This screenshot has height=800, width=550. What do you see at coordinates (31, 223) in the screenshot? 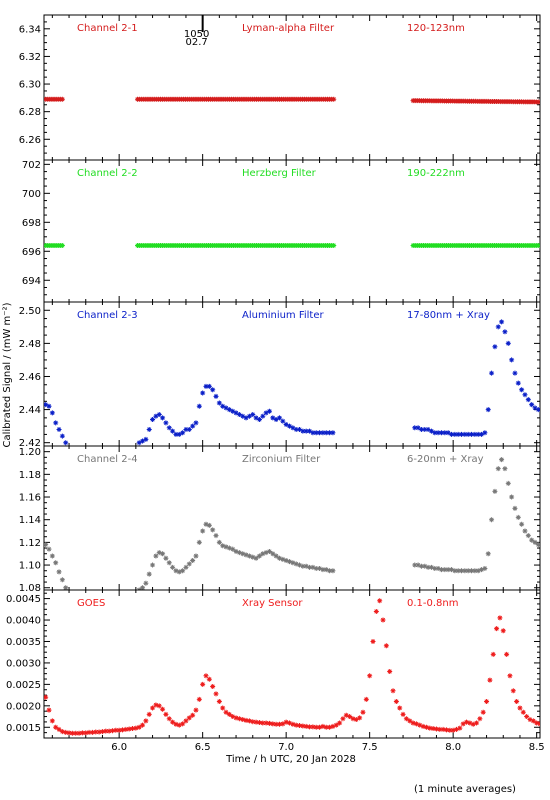
I see `y-tick-label: 698` at bounding box center [31, 223].